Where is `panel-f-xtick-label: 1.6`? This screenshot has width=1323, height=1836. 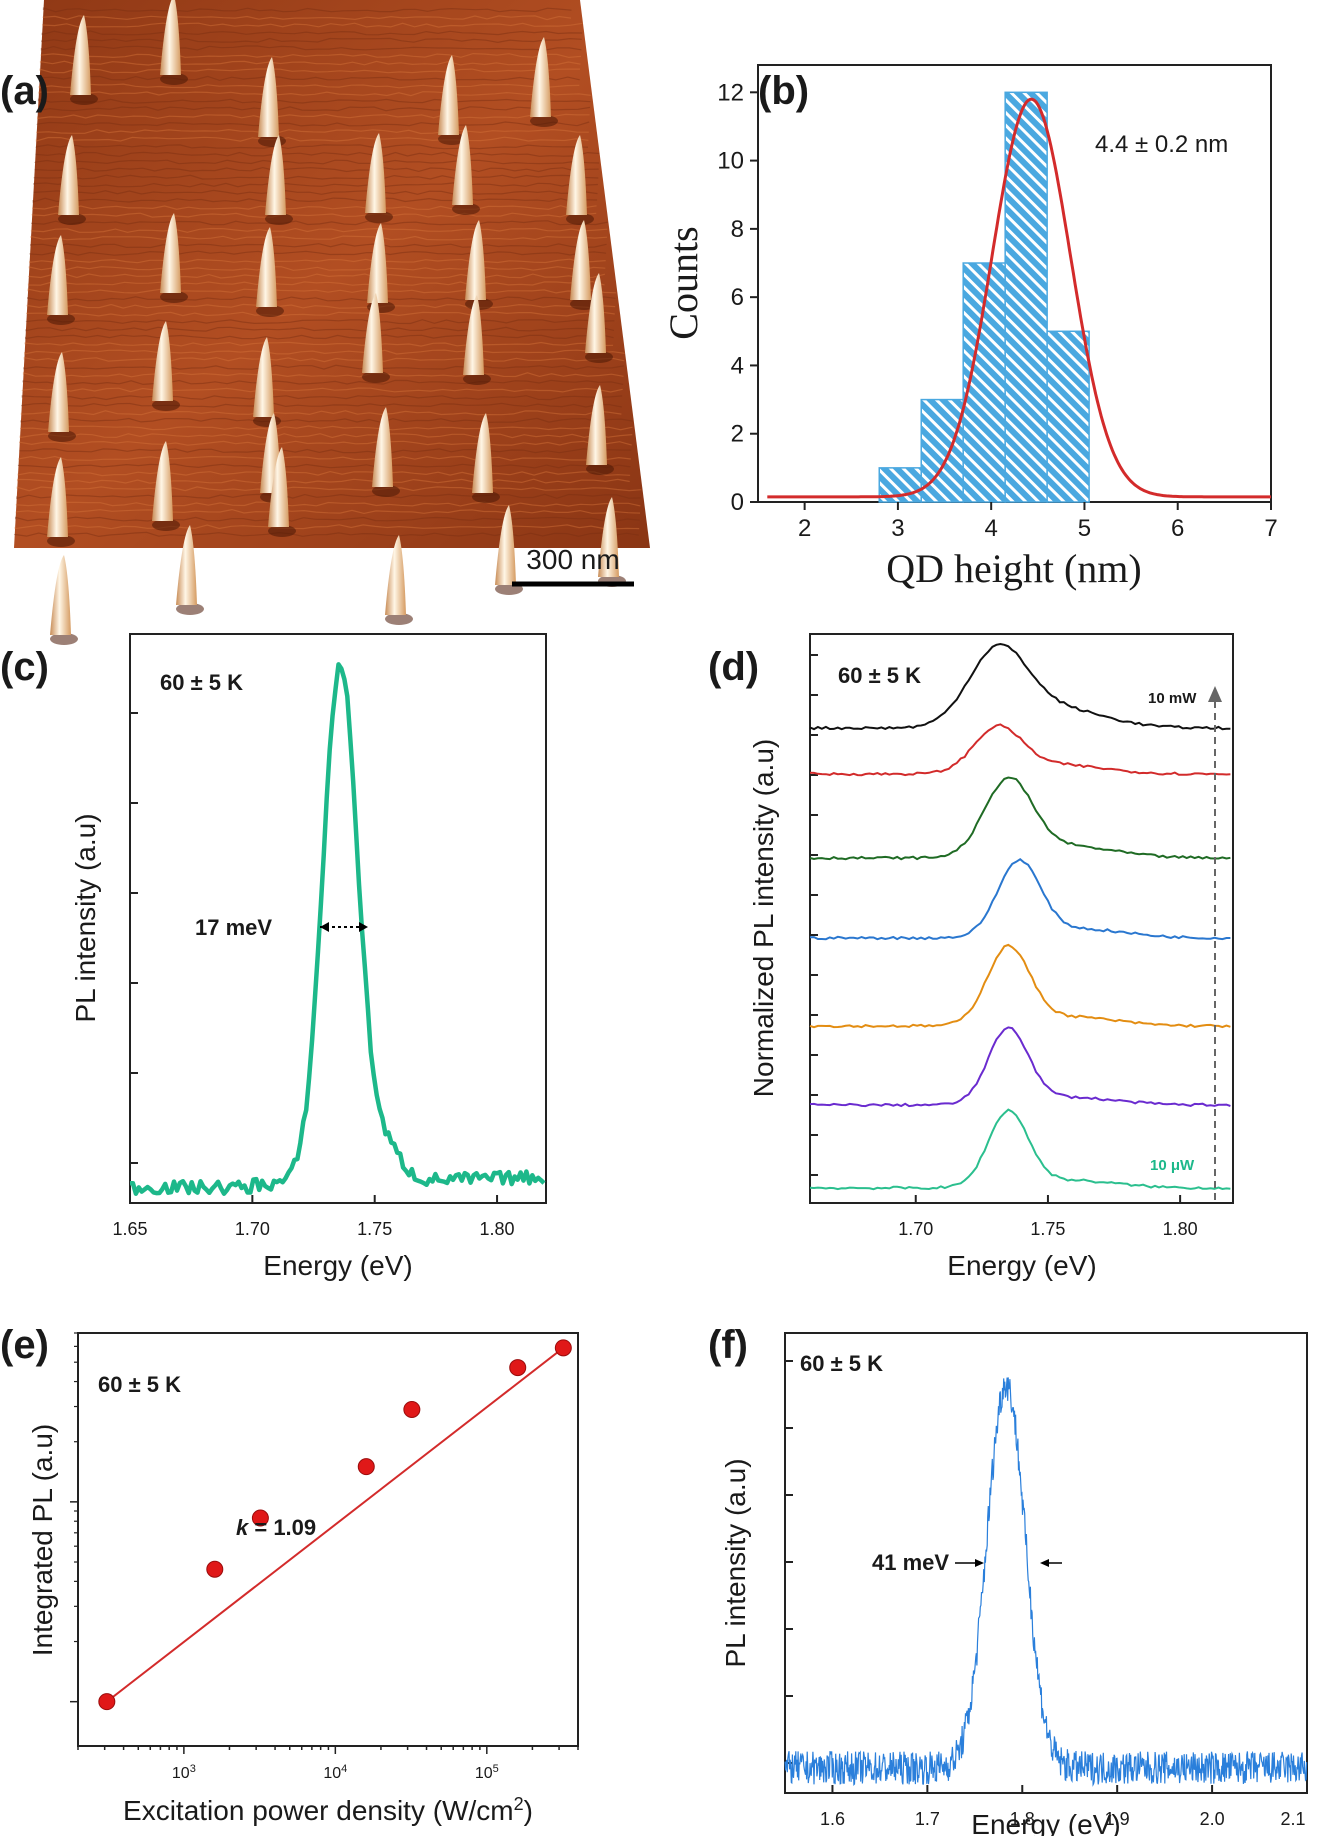 panel-f-xtick-label: 1.6 is located at coordinates (832, 1819).